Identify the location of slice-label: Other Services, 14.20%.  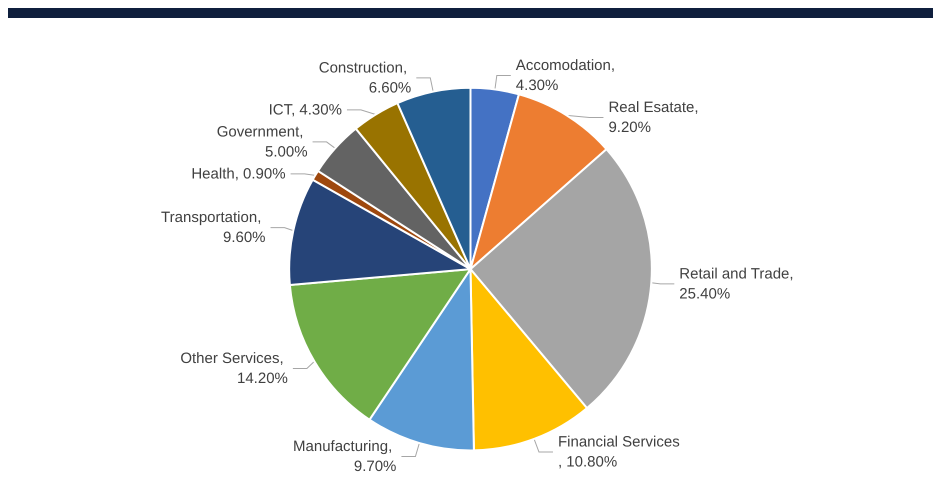
(234, 369).